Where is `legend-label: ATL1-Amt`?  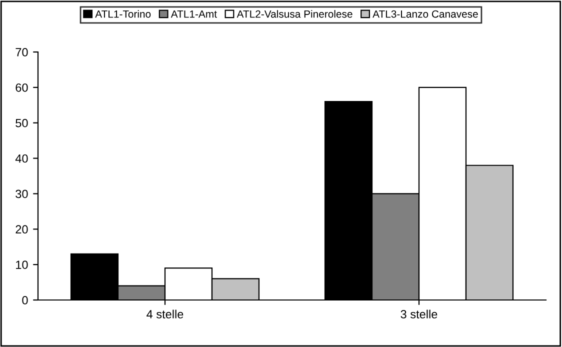
legend-label: ATL1-Amt is located at coordinates (193, 14).